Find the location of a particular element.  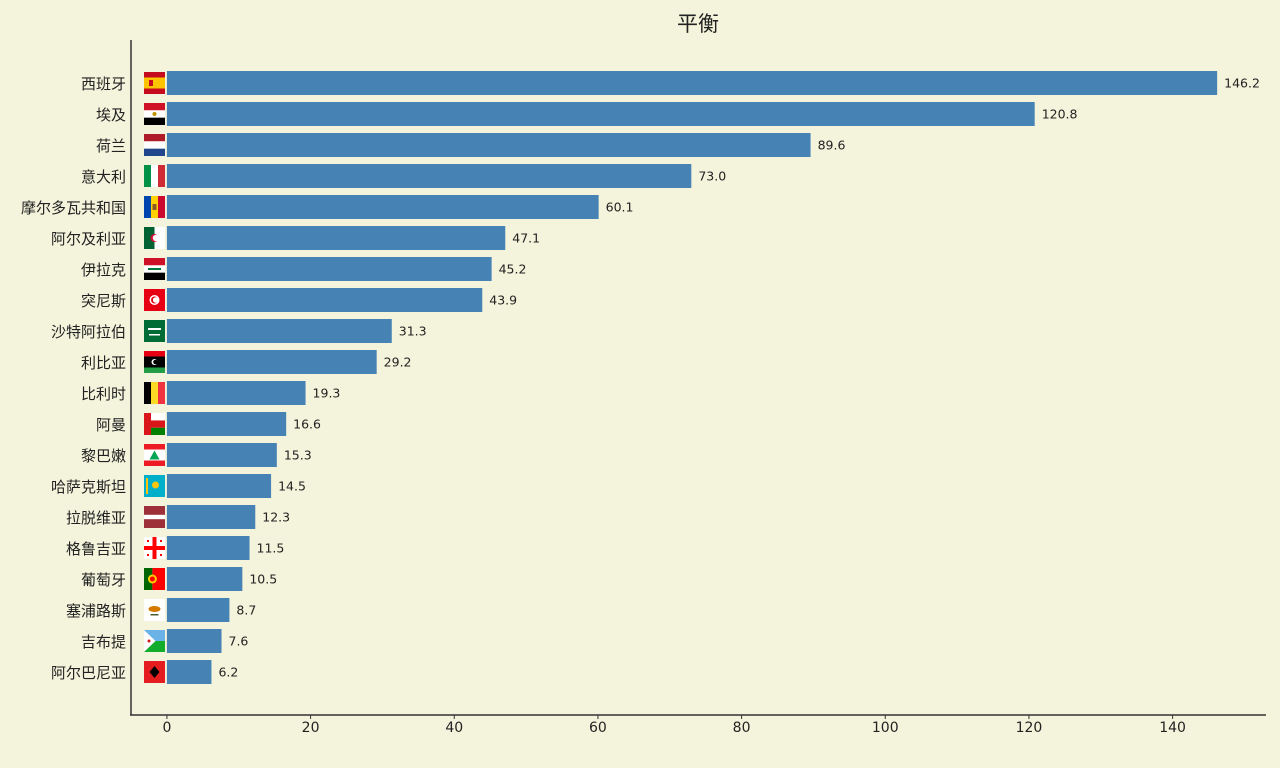

category-label: 塞浦路斯 is located at coordinates (96, 611).